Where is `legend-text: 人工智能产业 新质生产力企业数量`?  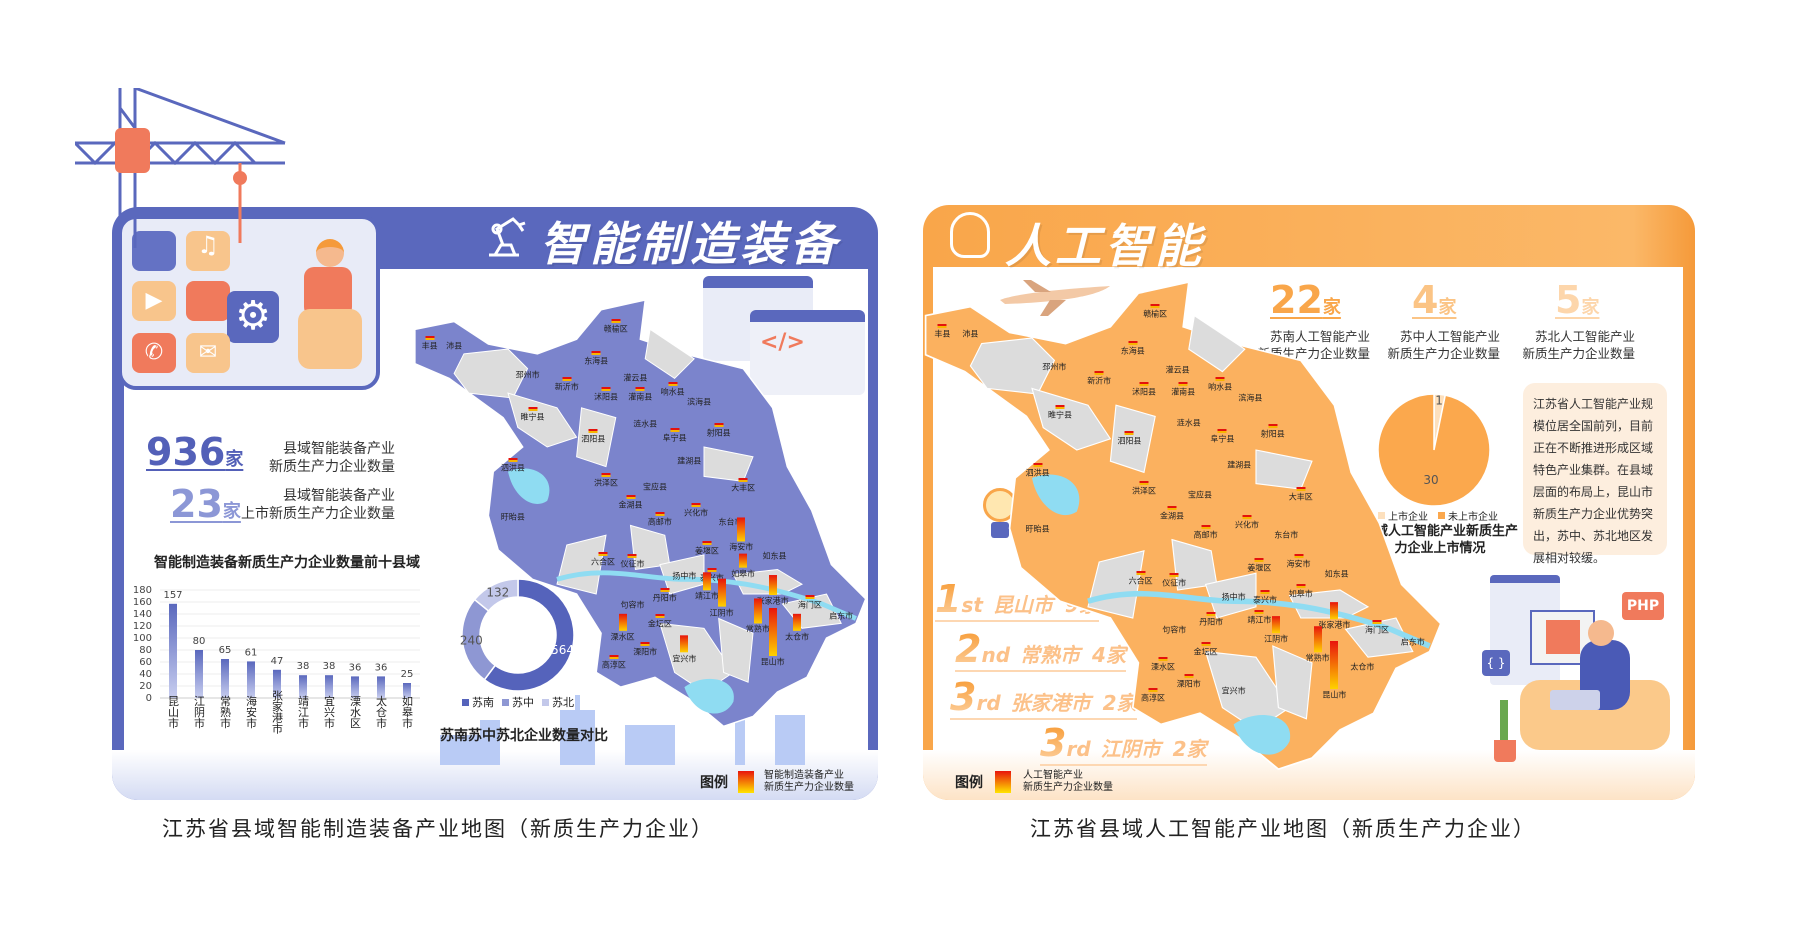
legend-text: 人工智能产业 新质生产力企业数量 is located at coordinates (1068, 782).